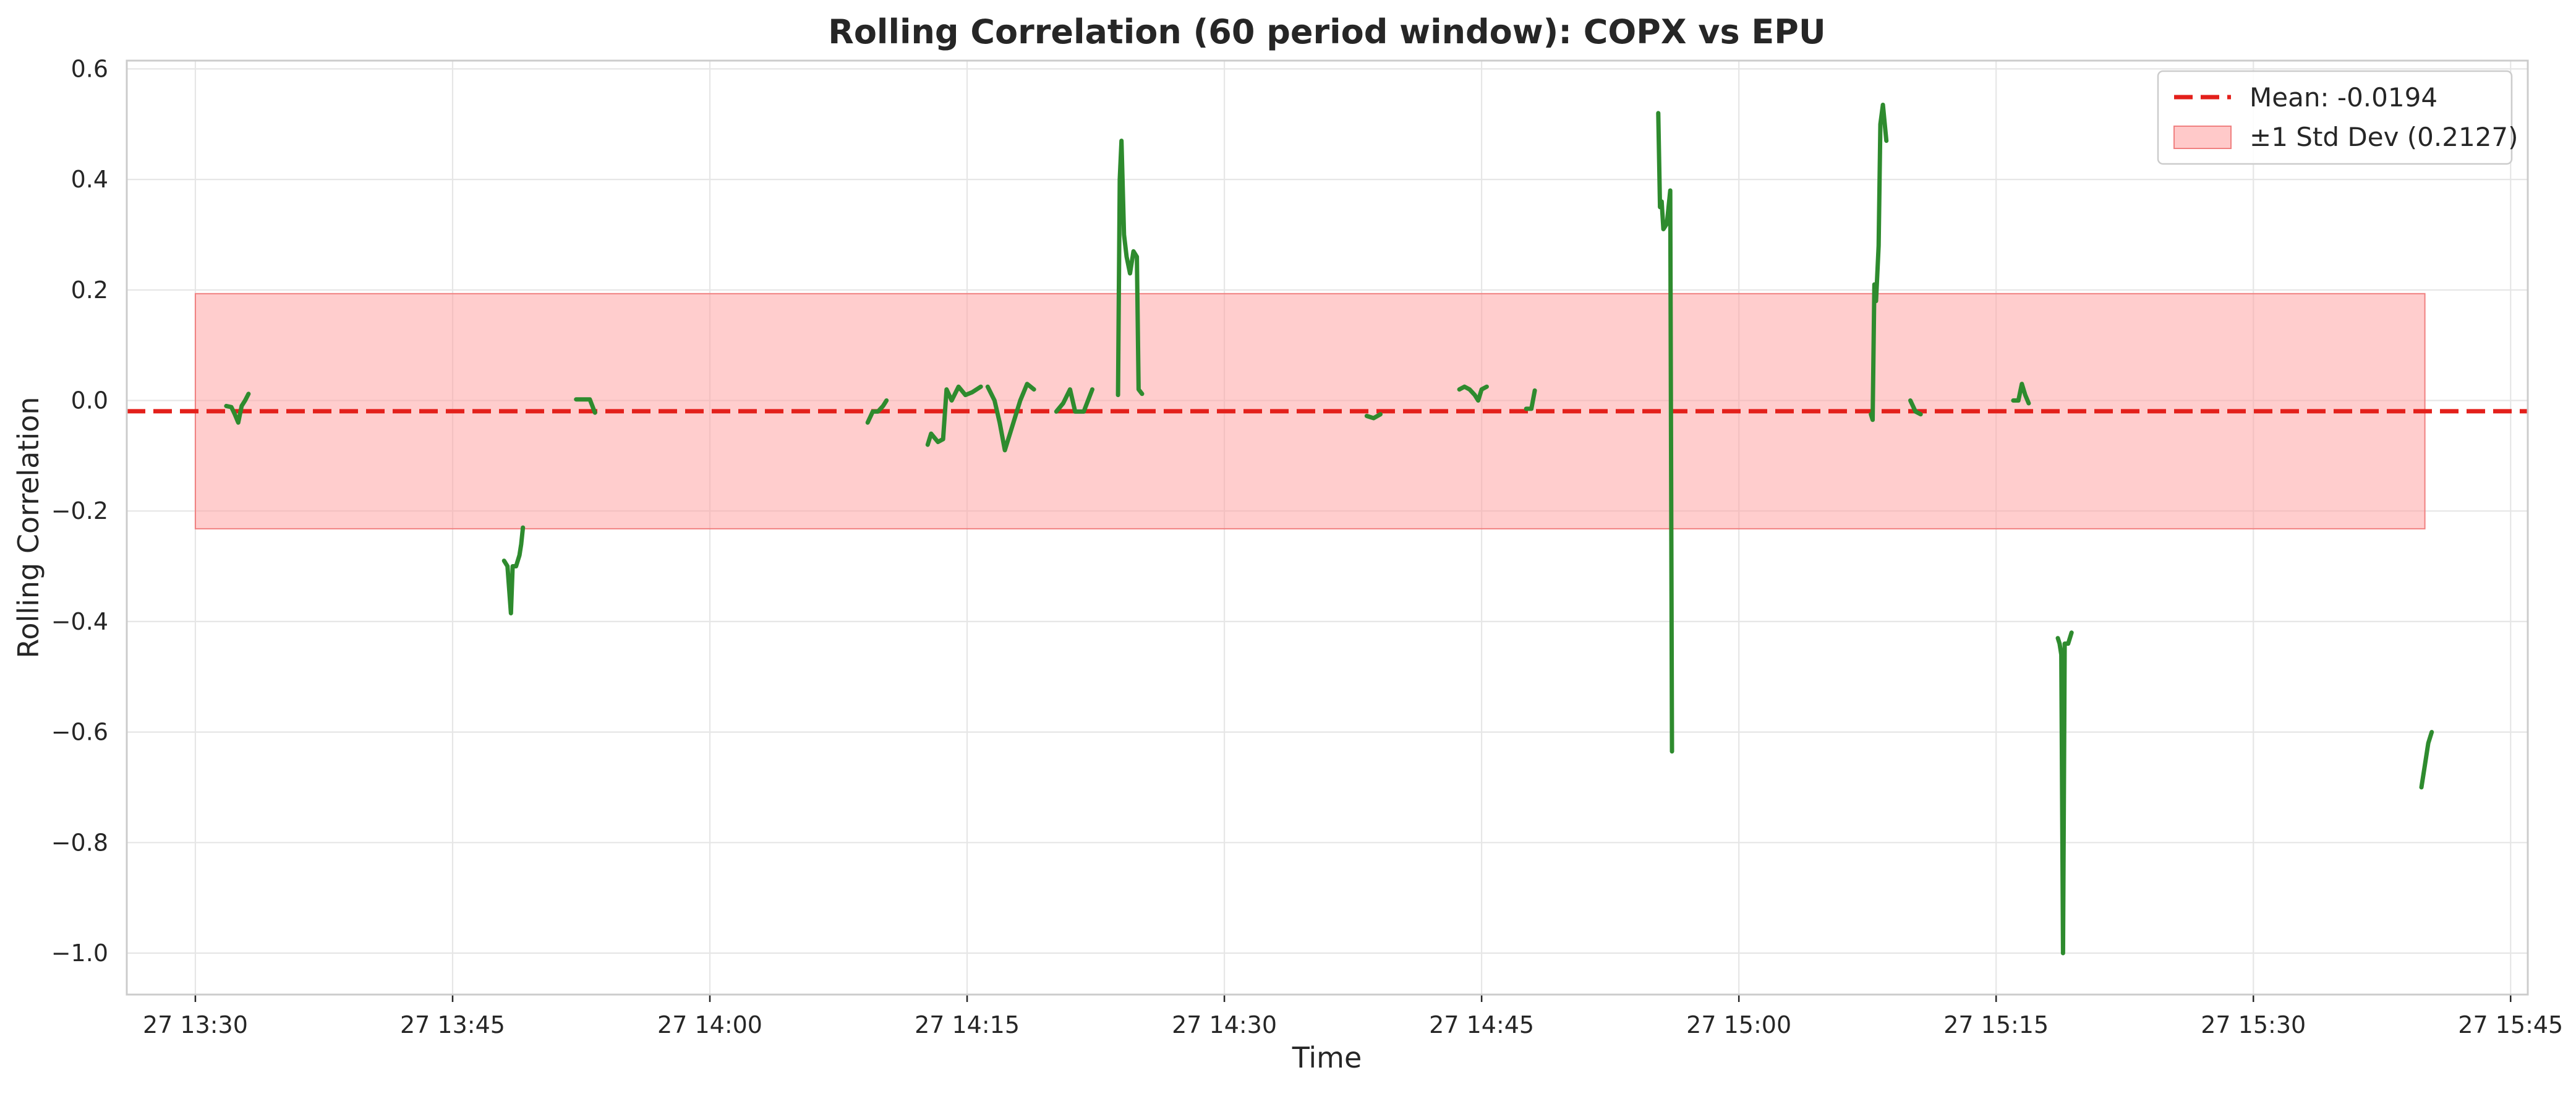  Describe the element at coordinates (89, 68) in the screenshot. I see `y-tick-label: 0.6` at that location.